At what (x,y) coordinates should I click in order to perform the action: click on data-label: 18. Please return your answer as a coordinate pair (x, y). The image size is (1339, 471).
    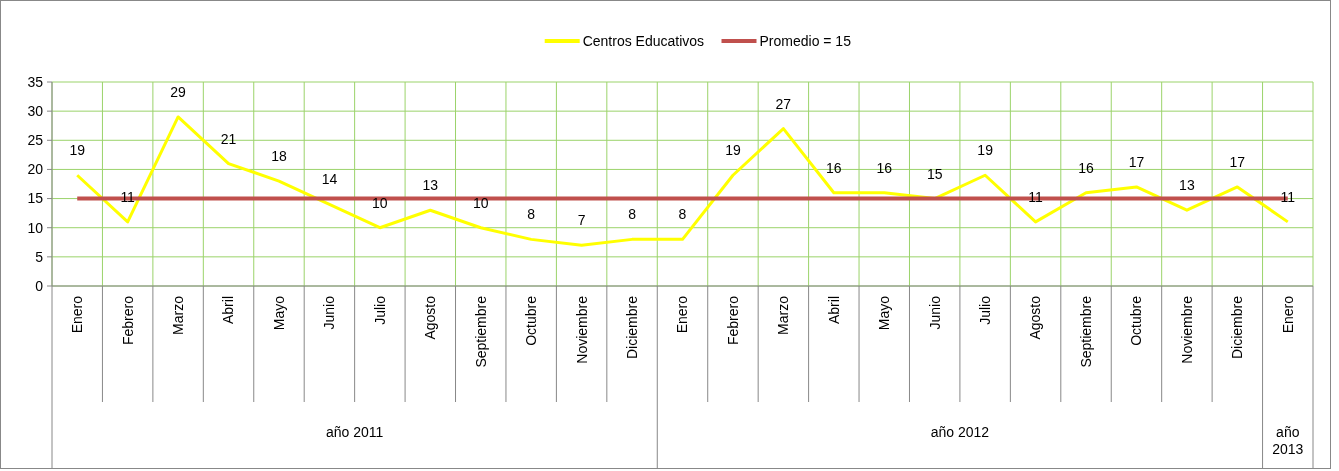
    Looking at the image, I should click on (279, 156).